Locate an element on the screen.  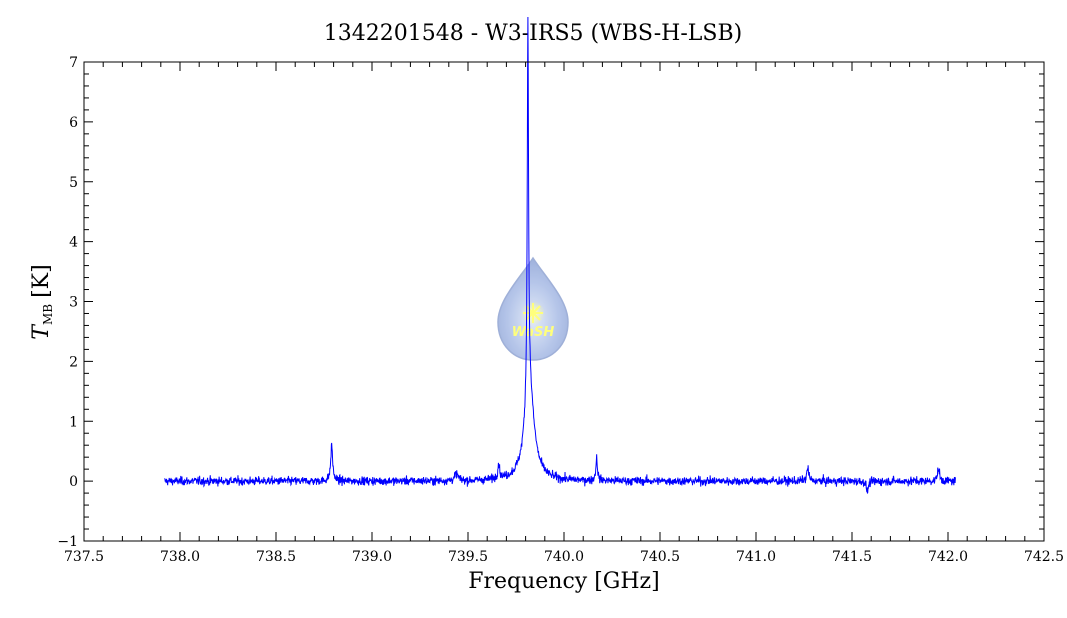
x-tick-label: 741.5 is located at coordinates (852, 557).